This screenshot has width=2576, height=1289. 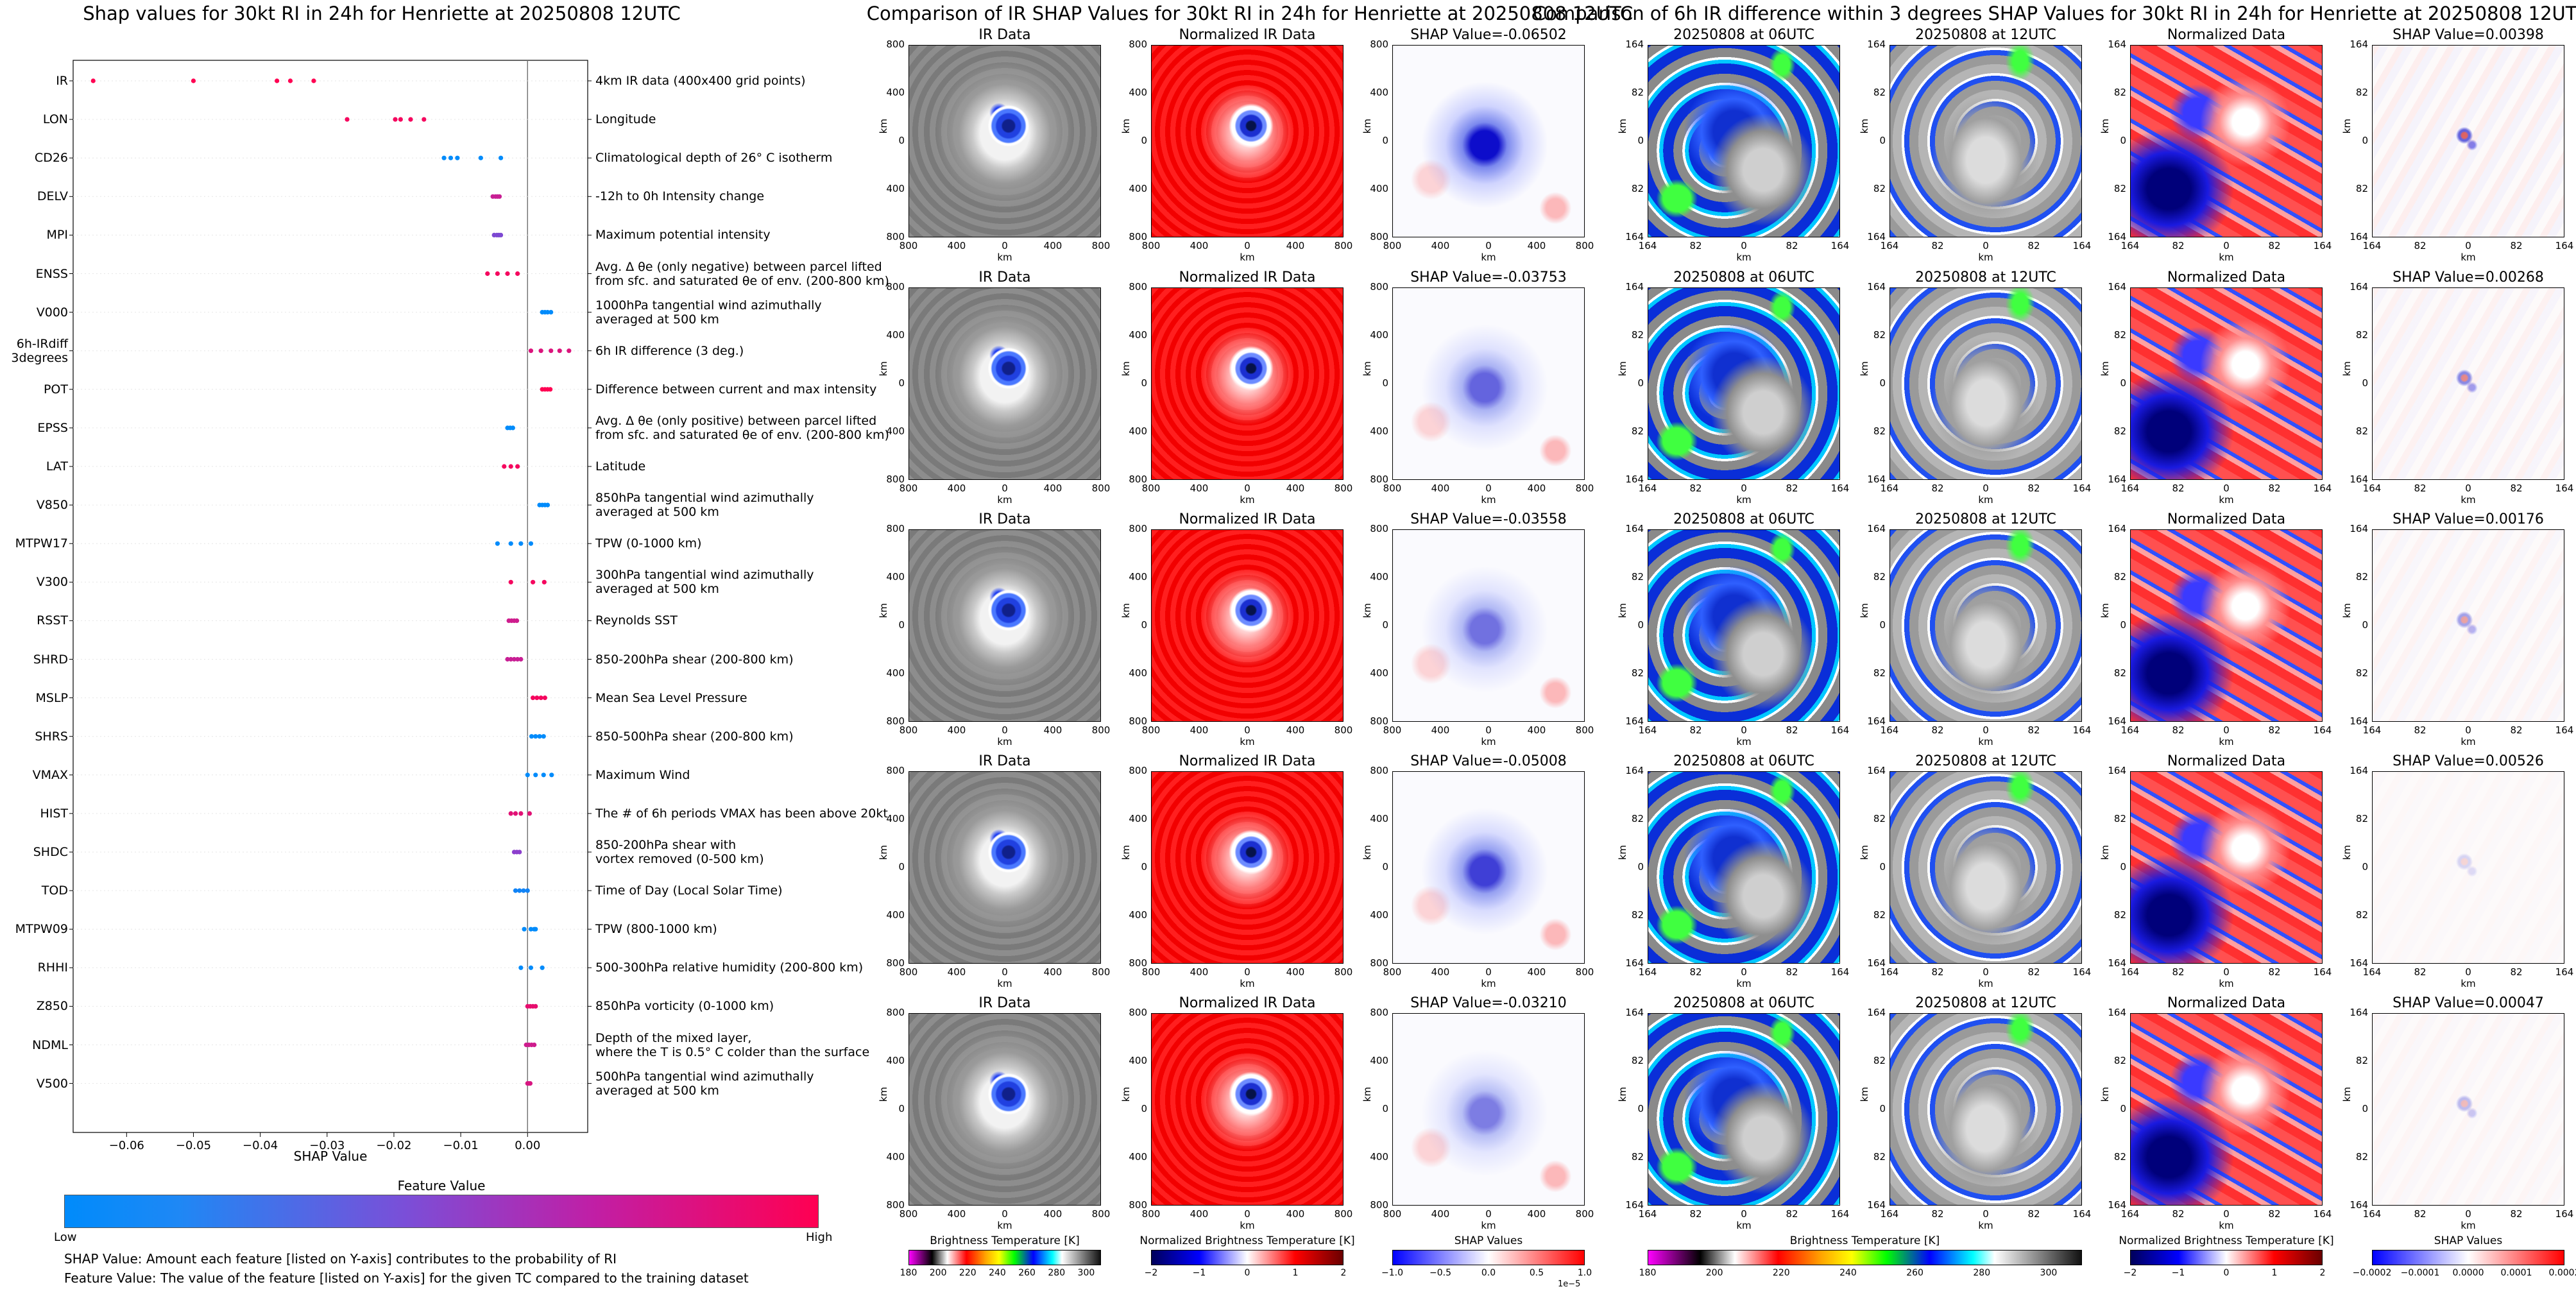 I want to click on ir-panel-title-r2c1: IR Data, so click(x=1005, y=277).